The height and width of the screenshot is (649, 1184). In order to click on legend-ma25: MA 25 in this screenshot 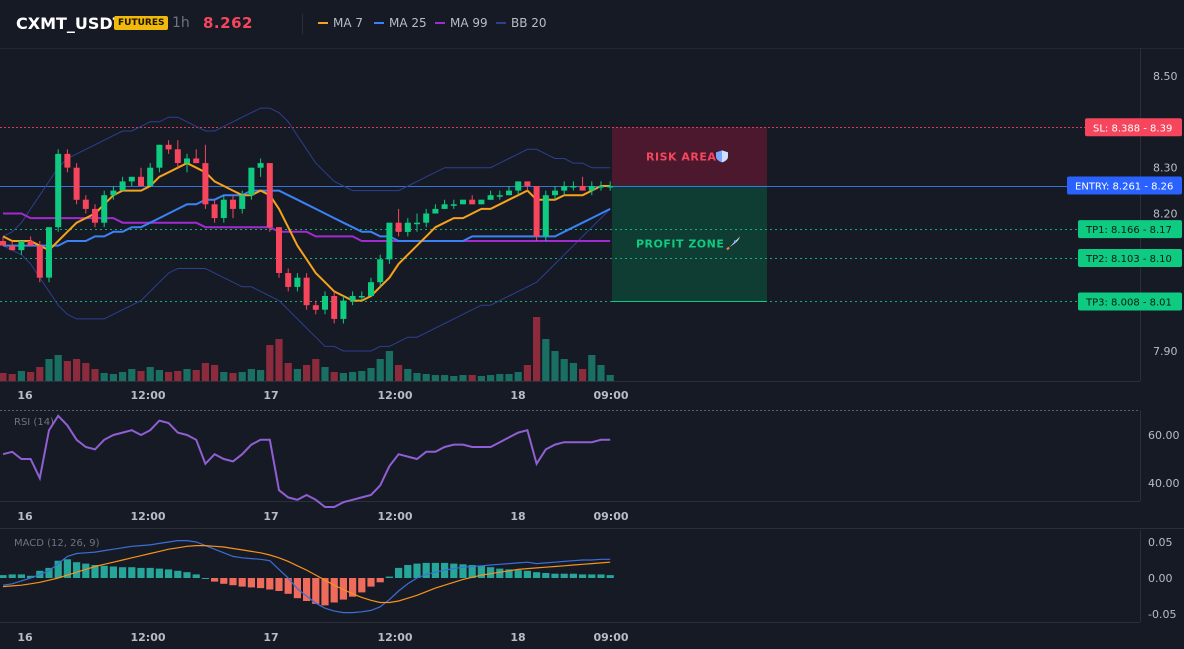, I will do `click(400, 23)`.